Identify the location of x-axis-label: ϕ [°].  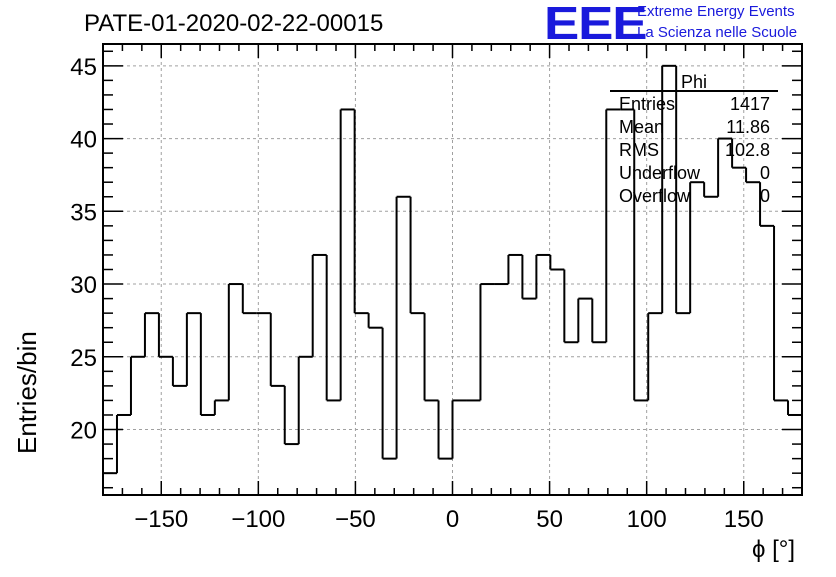
(774, 549).